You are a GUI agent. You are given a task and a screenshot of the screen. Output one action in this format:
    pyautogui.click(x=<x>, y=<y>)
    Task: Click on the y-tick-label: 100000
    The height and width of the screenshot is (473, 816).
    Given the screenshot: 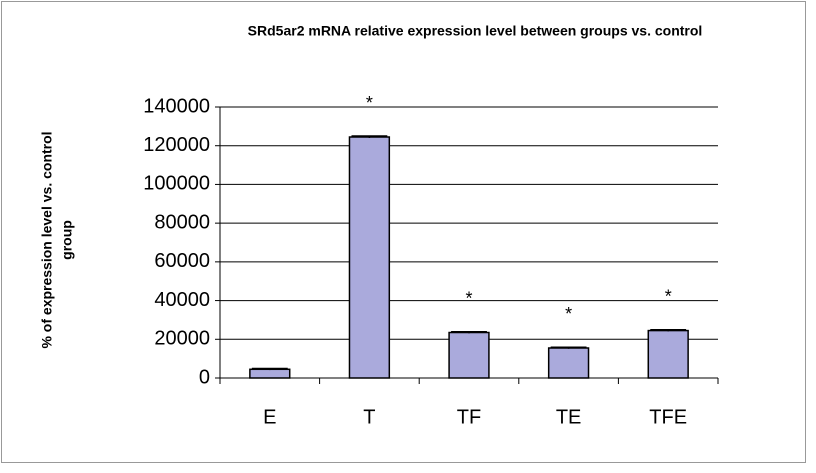 What is the action you would take?
    pyautogui.click(x=176, y=184)
    